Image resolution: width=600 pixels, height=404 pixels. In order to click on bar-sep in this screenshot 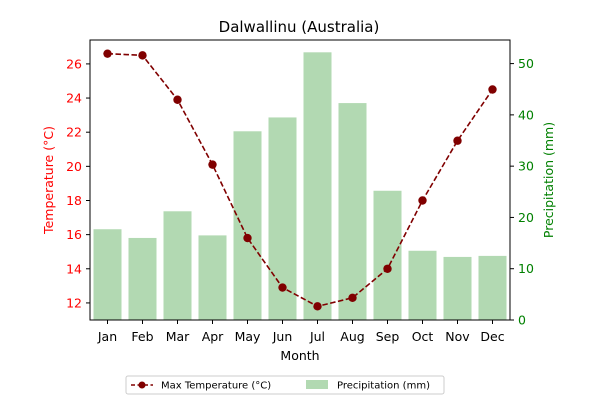, I will do `click(387, 255)`.